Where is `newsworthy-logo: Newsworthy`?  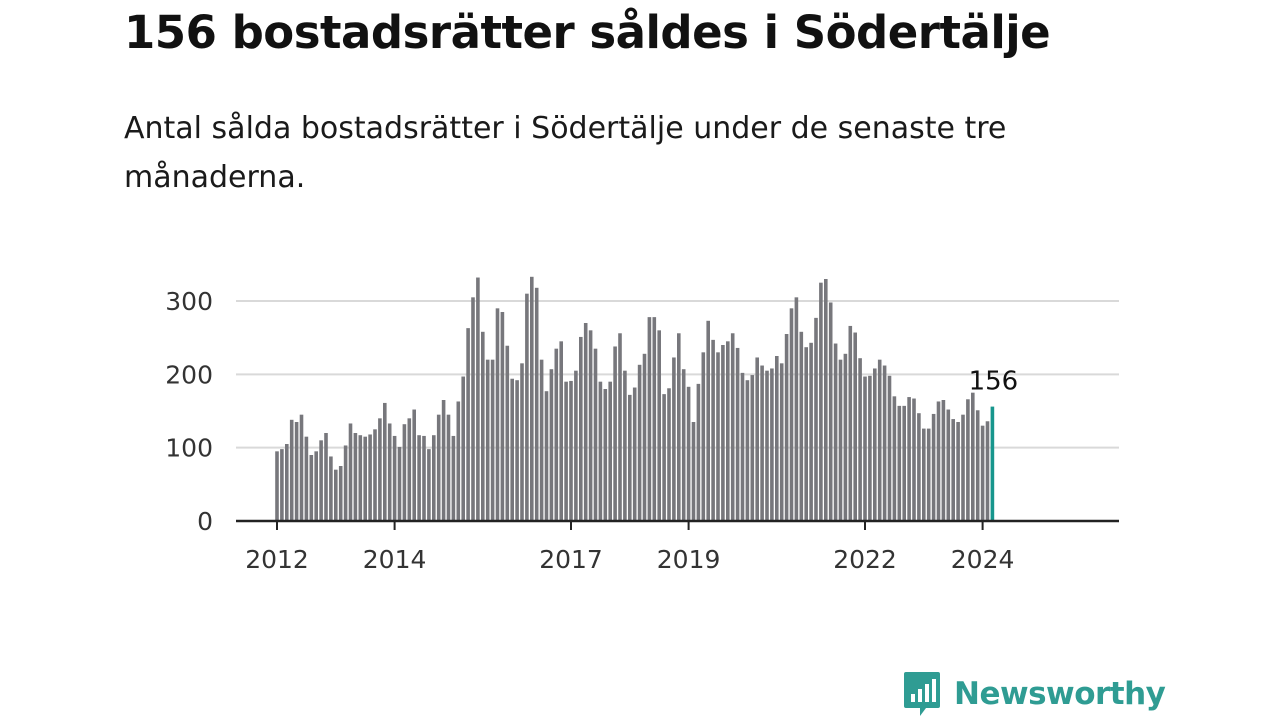
newsworthy-logo: Newsworthy is located at coordinates (1034, 694).